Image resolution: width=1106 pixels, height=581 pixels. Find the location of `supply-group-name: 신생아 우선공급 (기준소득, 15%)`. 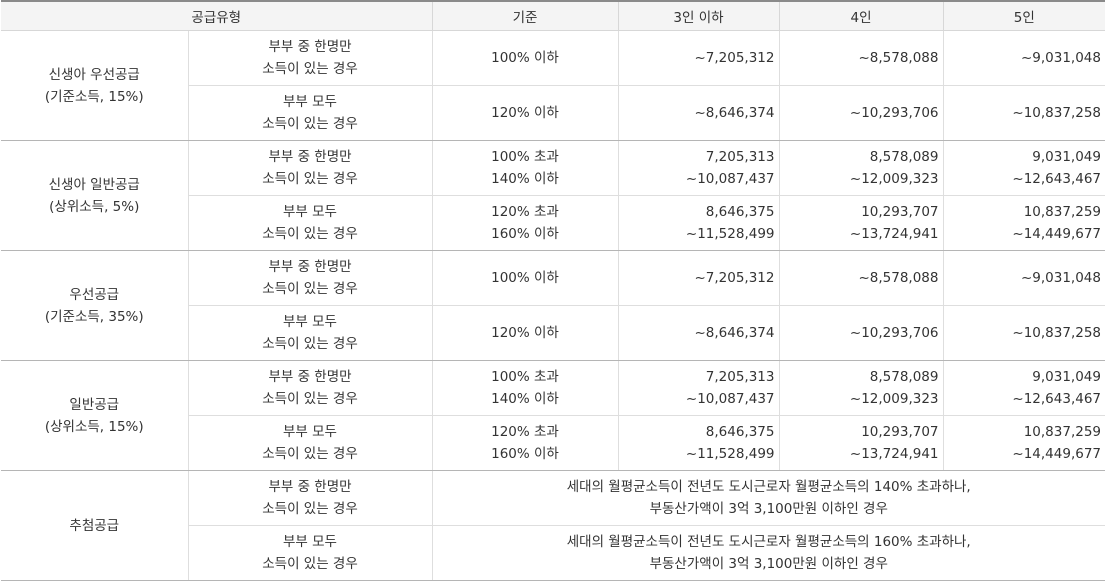

supply-group-name: 신생아 우선공급 (기준소득, 15%) is located at coordinates (95, 85).